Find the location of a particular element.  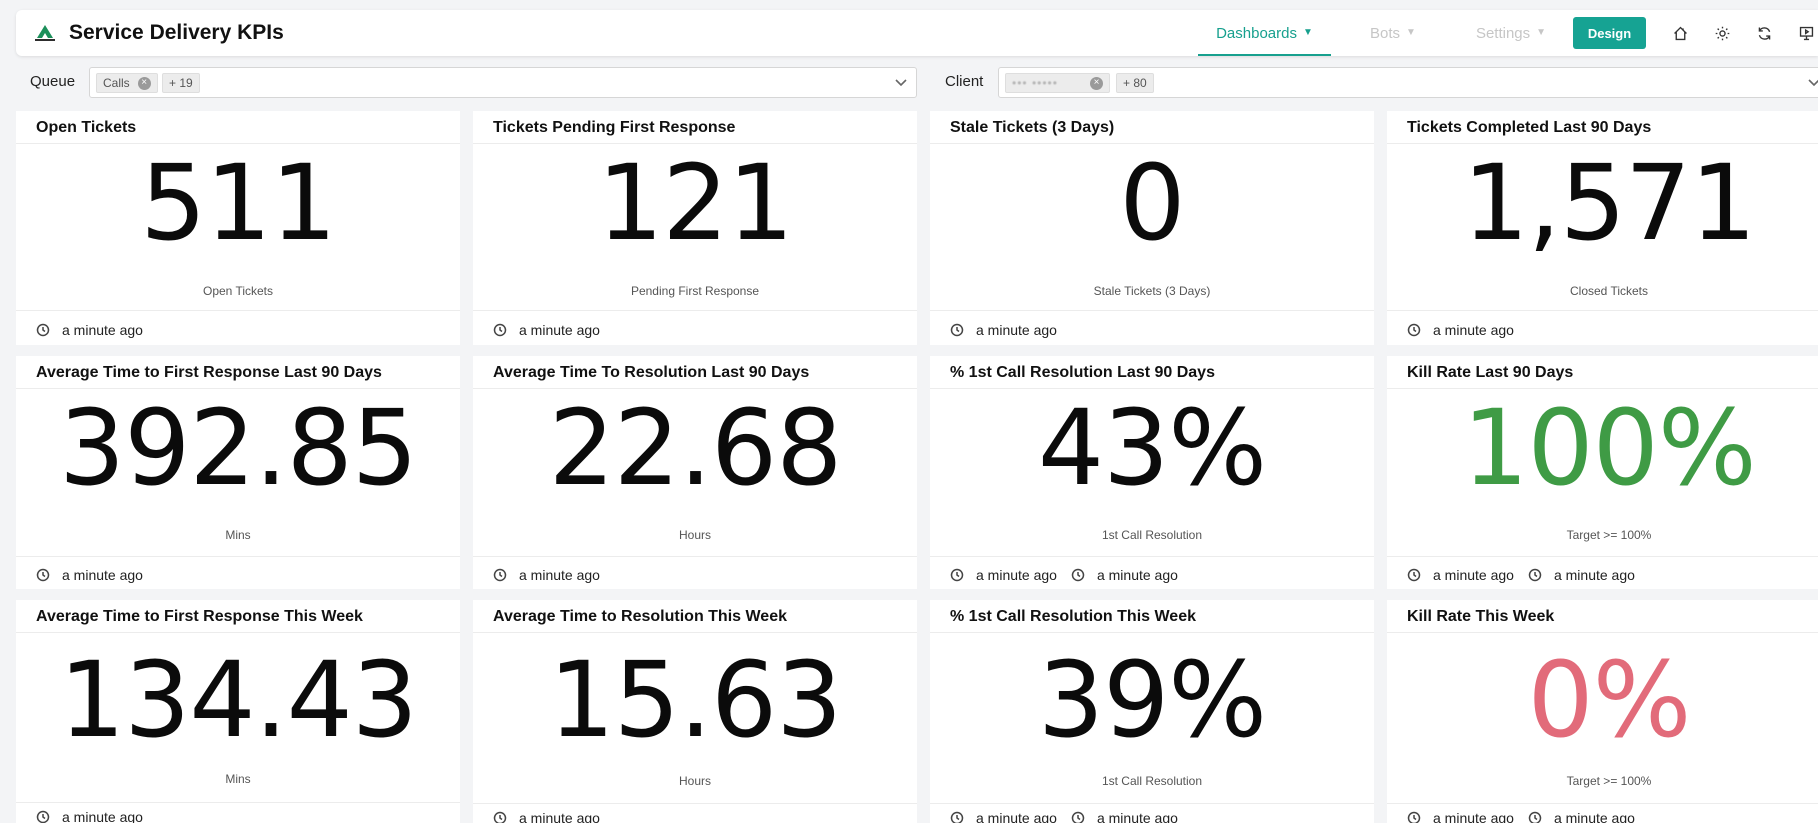

kpi-value: 0 is located at coordinates (1152, 203).